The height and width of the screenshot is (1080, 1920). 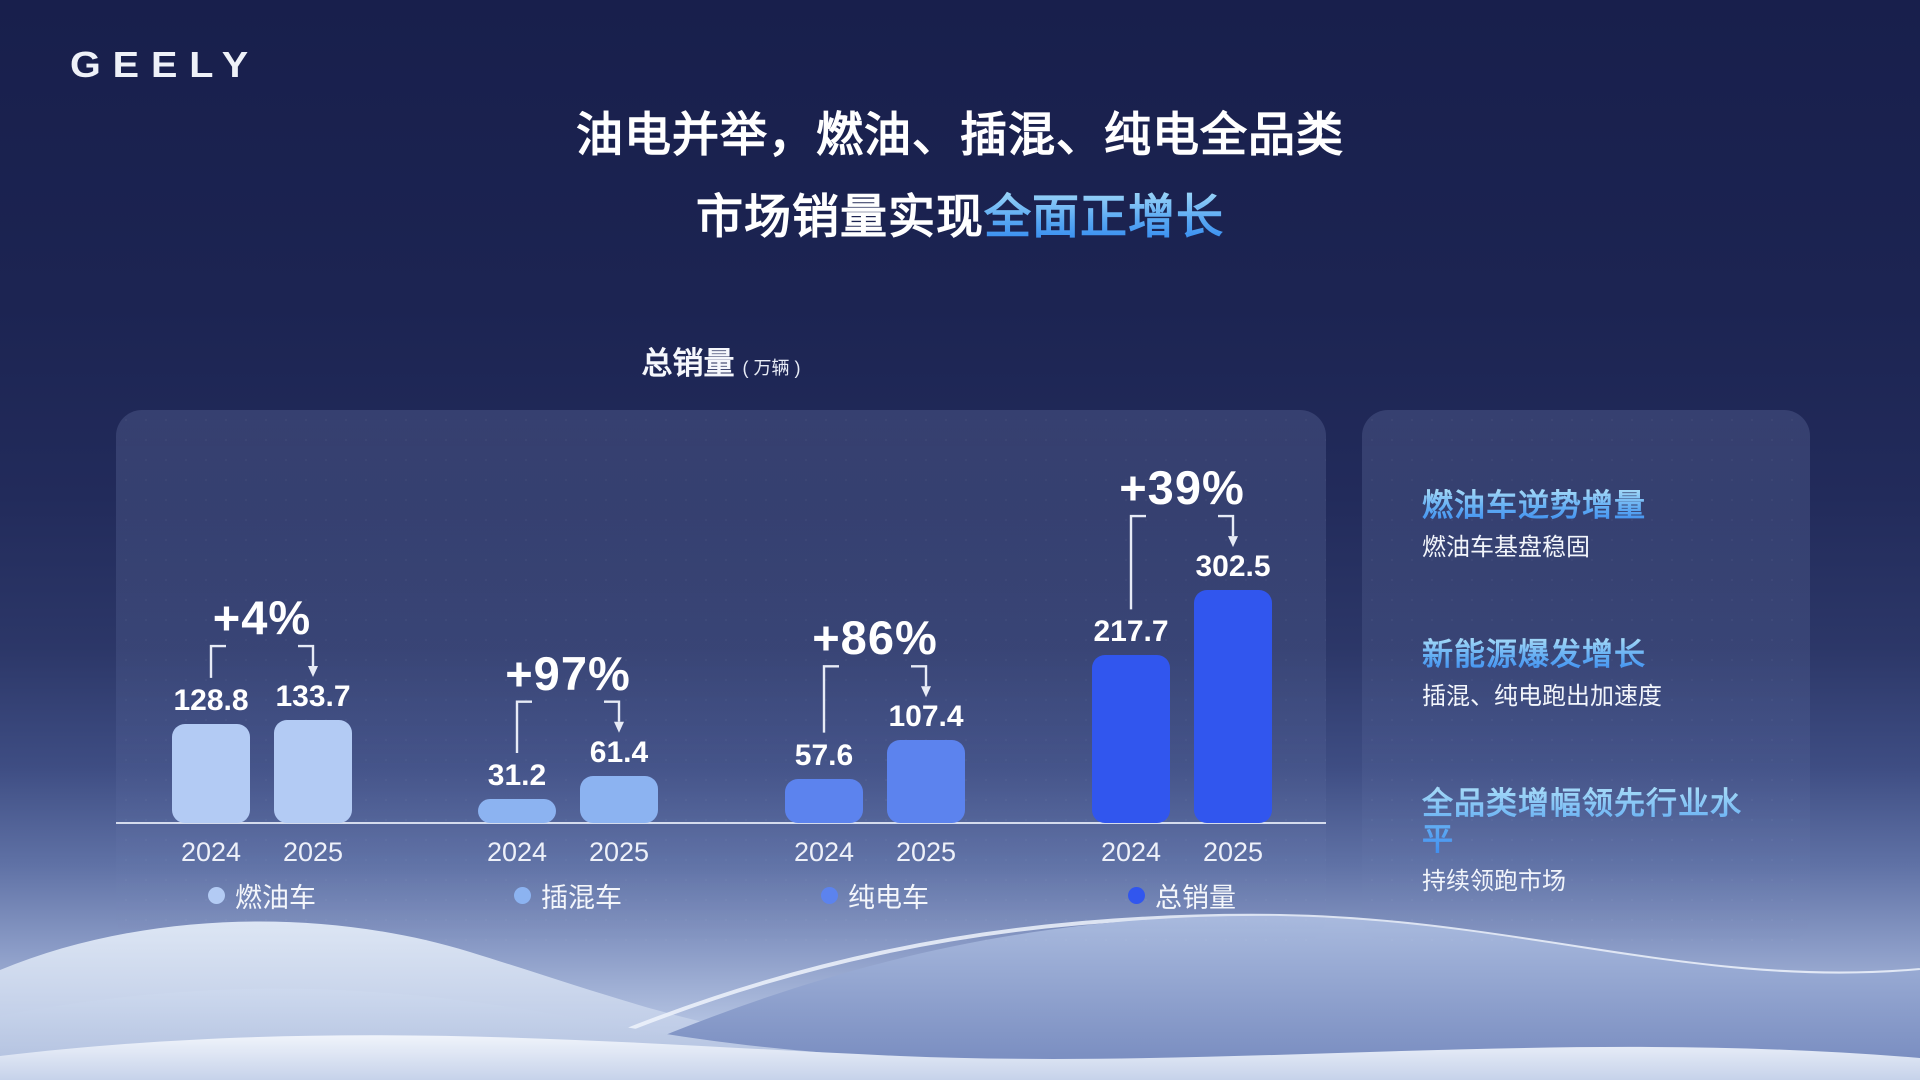 What do you see at coordinates (824, 755) in the screenshot?
I see `bar-value-label: 57.6` at bounding box center [824, 755].